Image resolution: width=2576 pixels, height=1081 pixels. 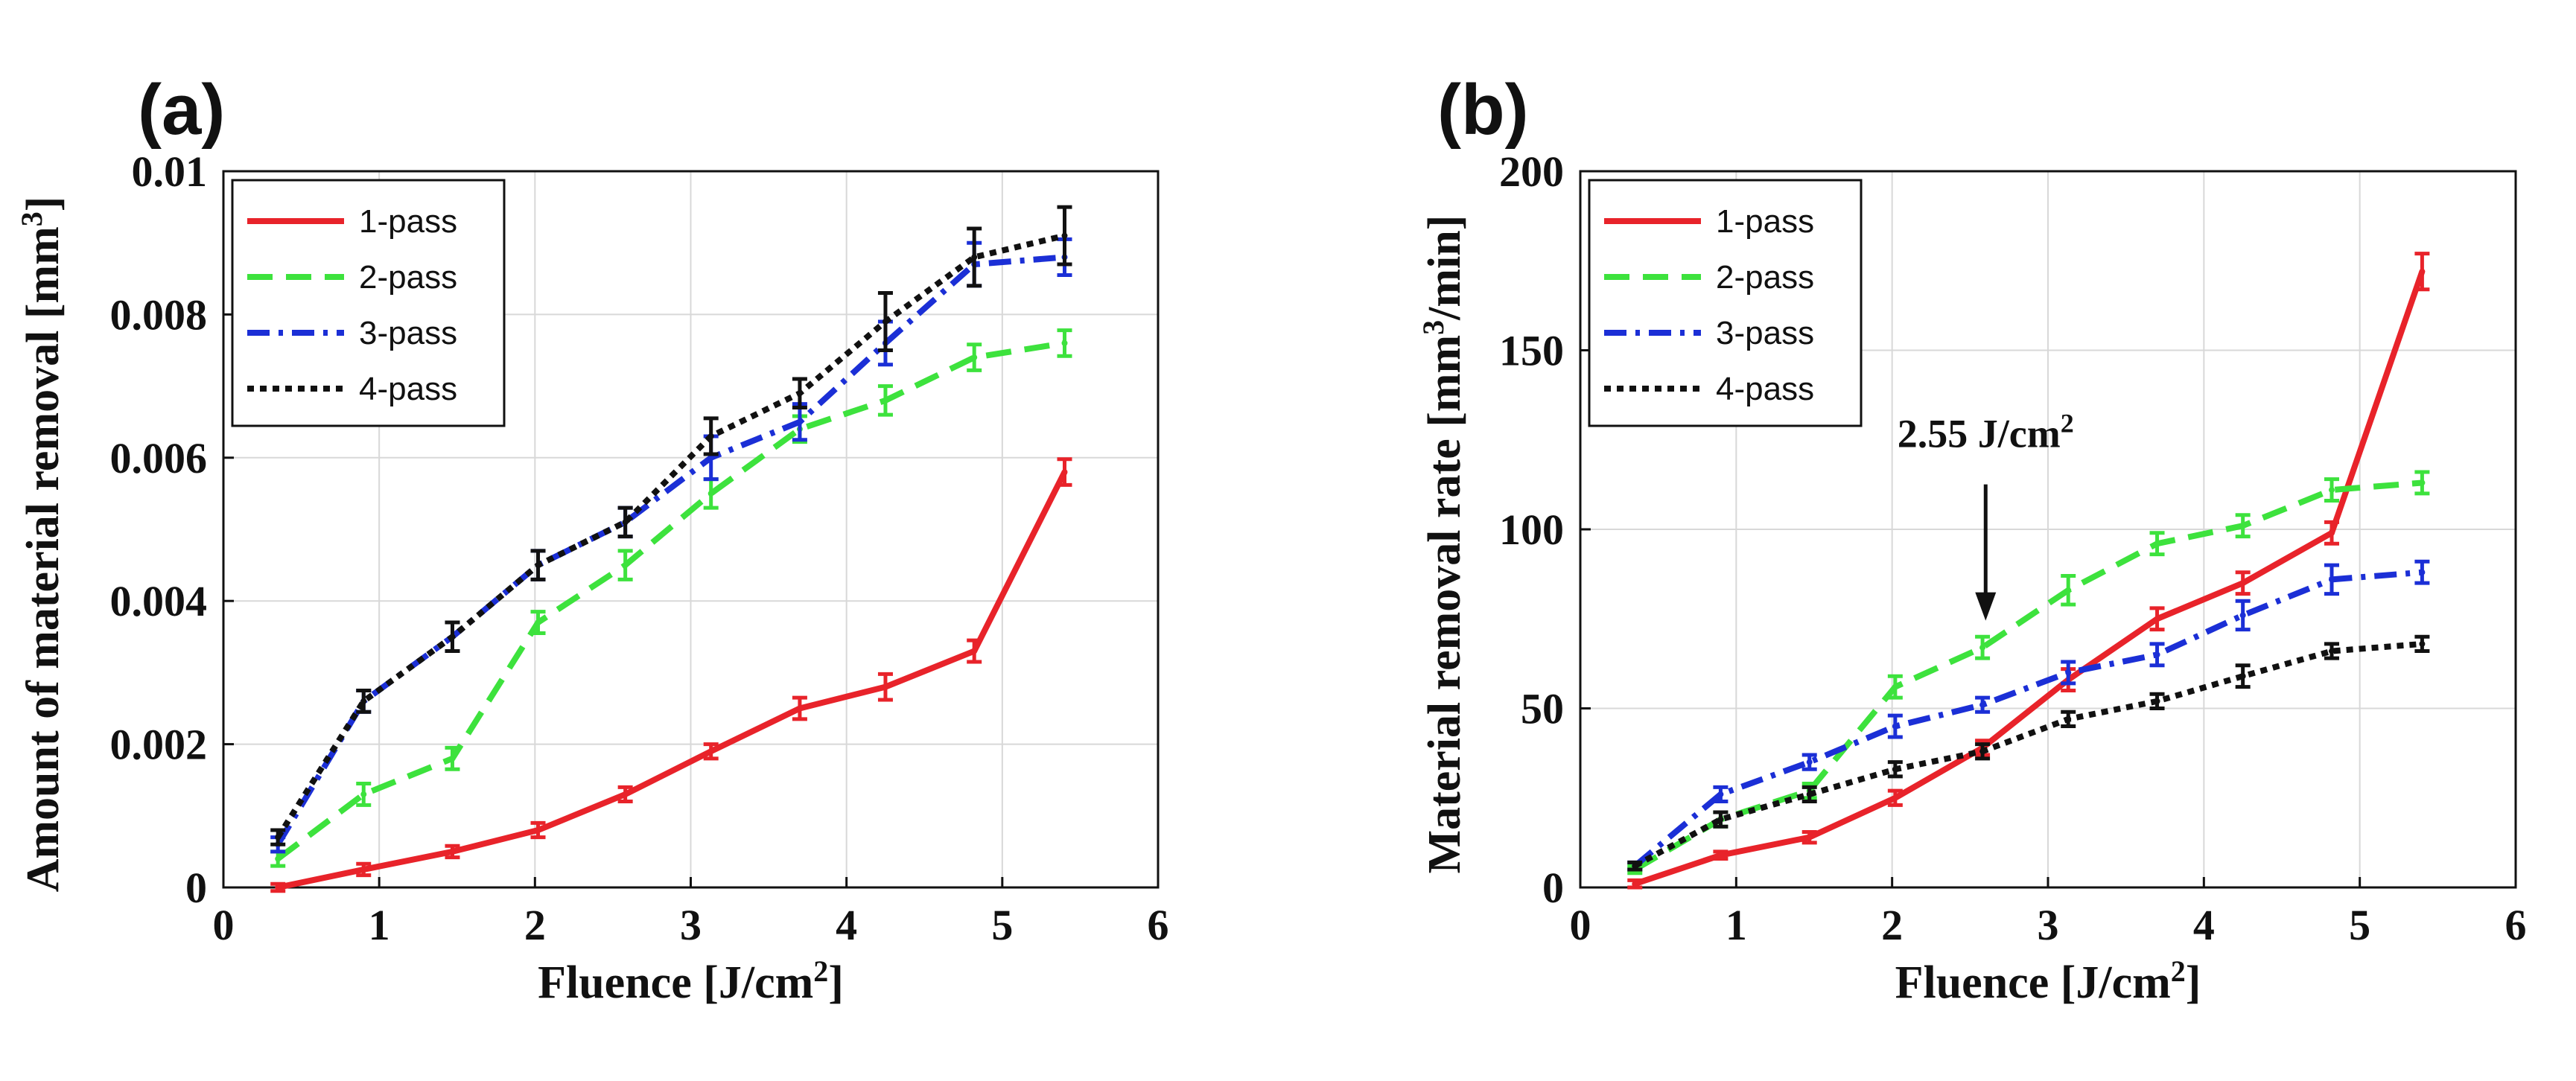 I want to click on legend-label: 3-pass, so click(x=408, y=333).